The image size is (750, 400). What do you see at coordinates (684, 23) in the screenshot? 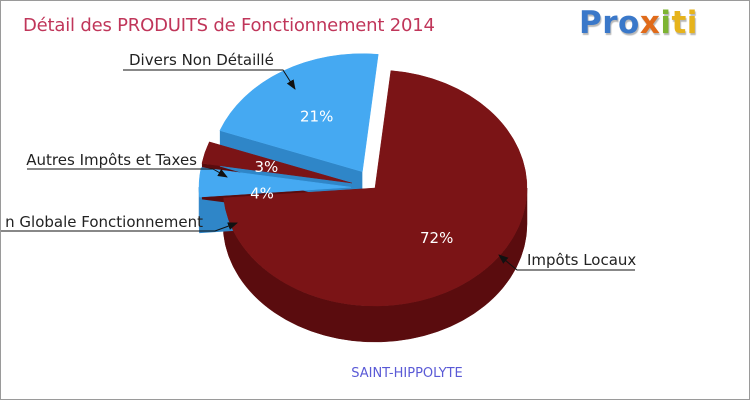
I see `logo-part-4: ti` at bounding box center [684, 23].